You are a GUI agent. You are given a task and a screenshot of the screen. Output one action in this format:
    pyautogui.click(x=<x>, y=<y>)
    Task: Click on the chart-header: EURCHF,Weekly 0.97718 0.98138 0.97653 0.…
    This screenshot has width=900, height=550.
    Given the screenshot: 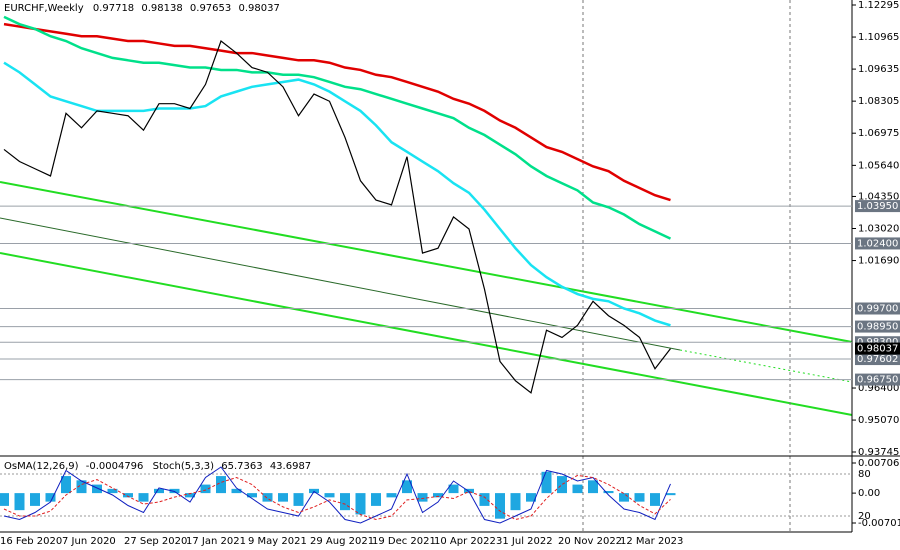 What is the action you would take?
    pyautogui.click(x=142, y=8)
    